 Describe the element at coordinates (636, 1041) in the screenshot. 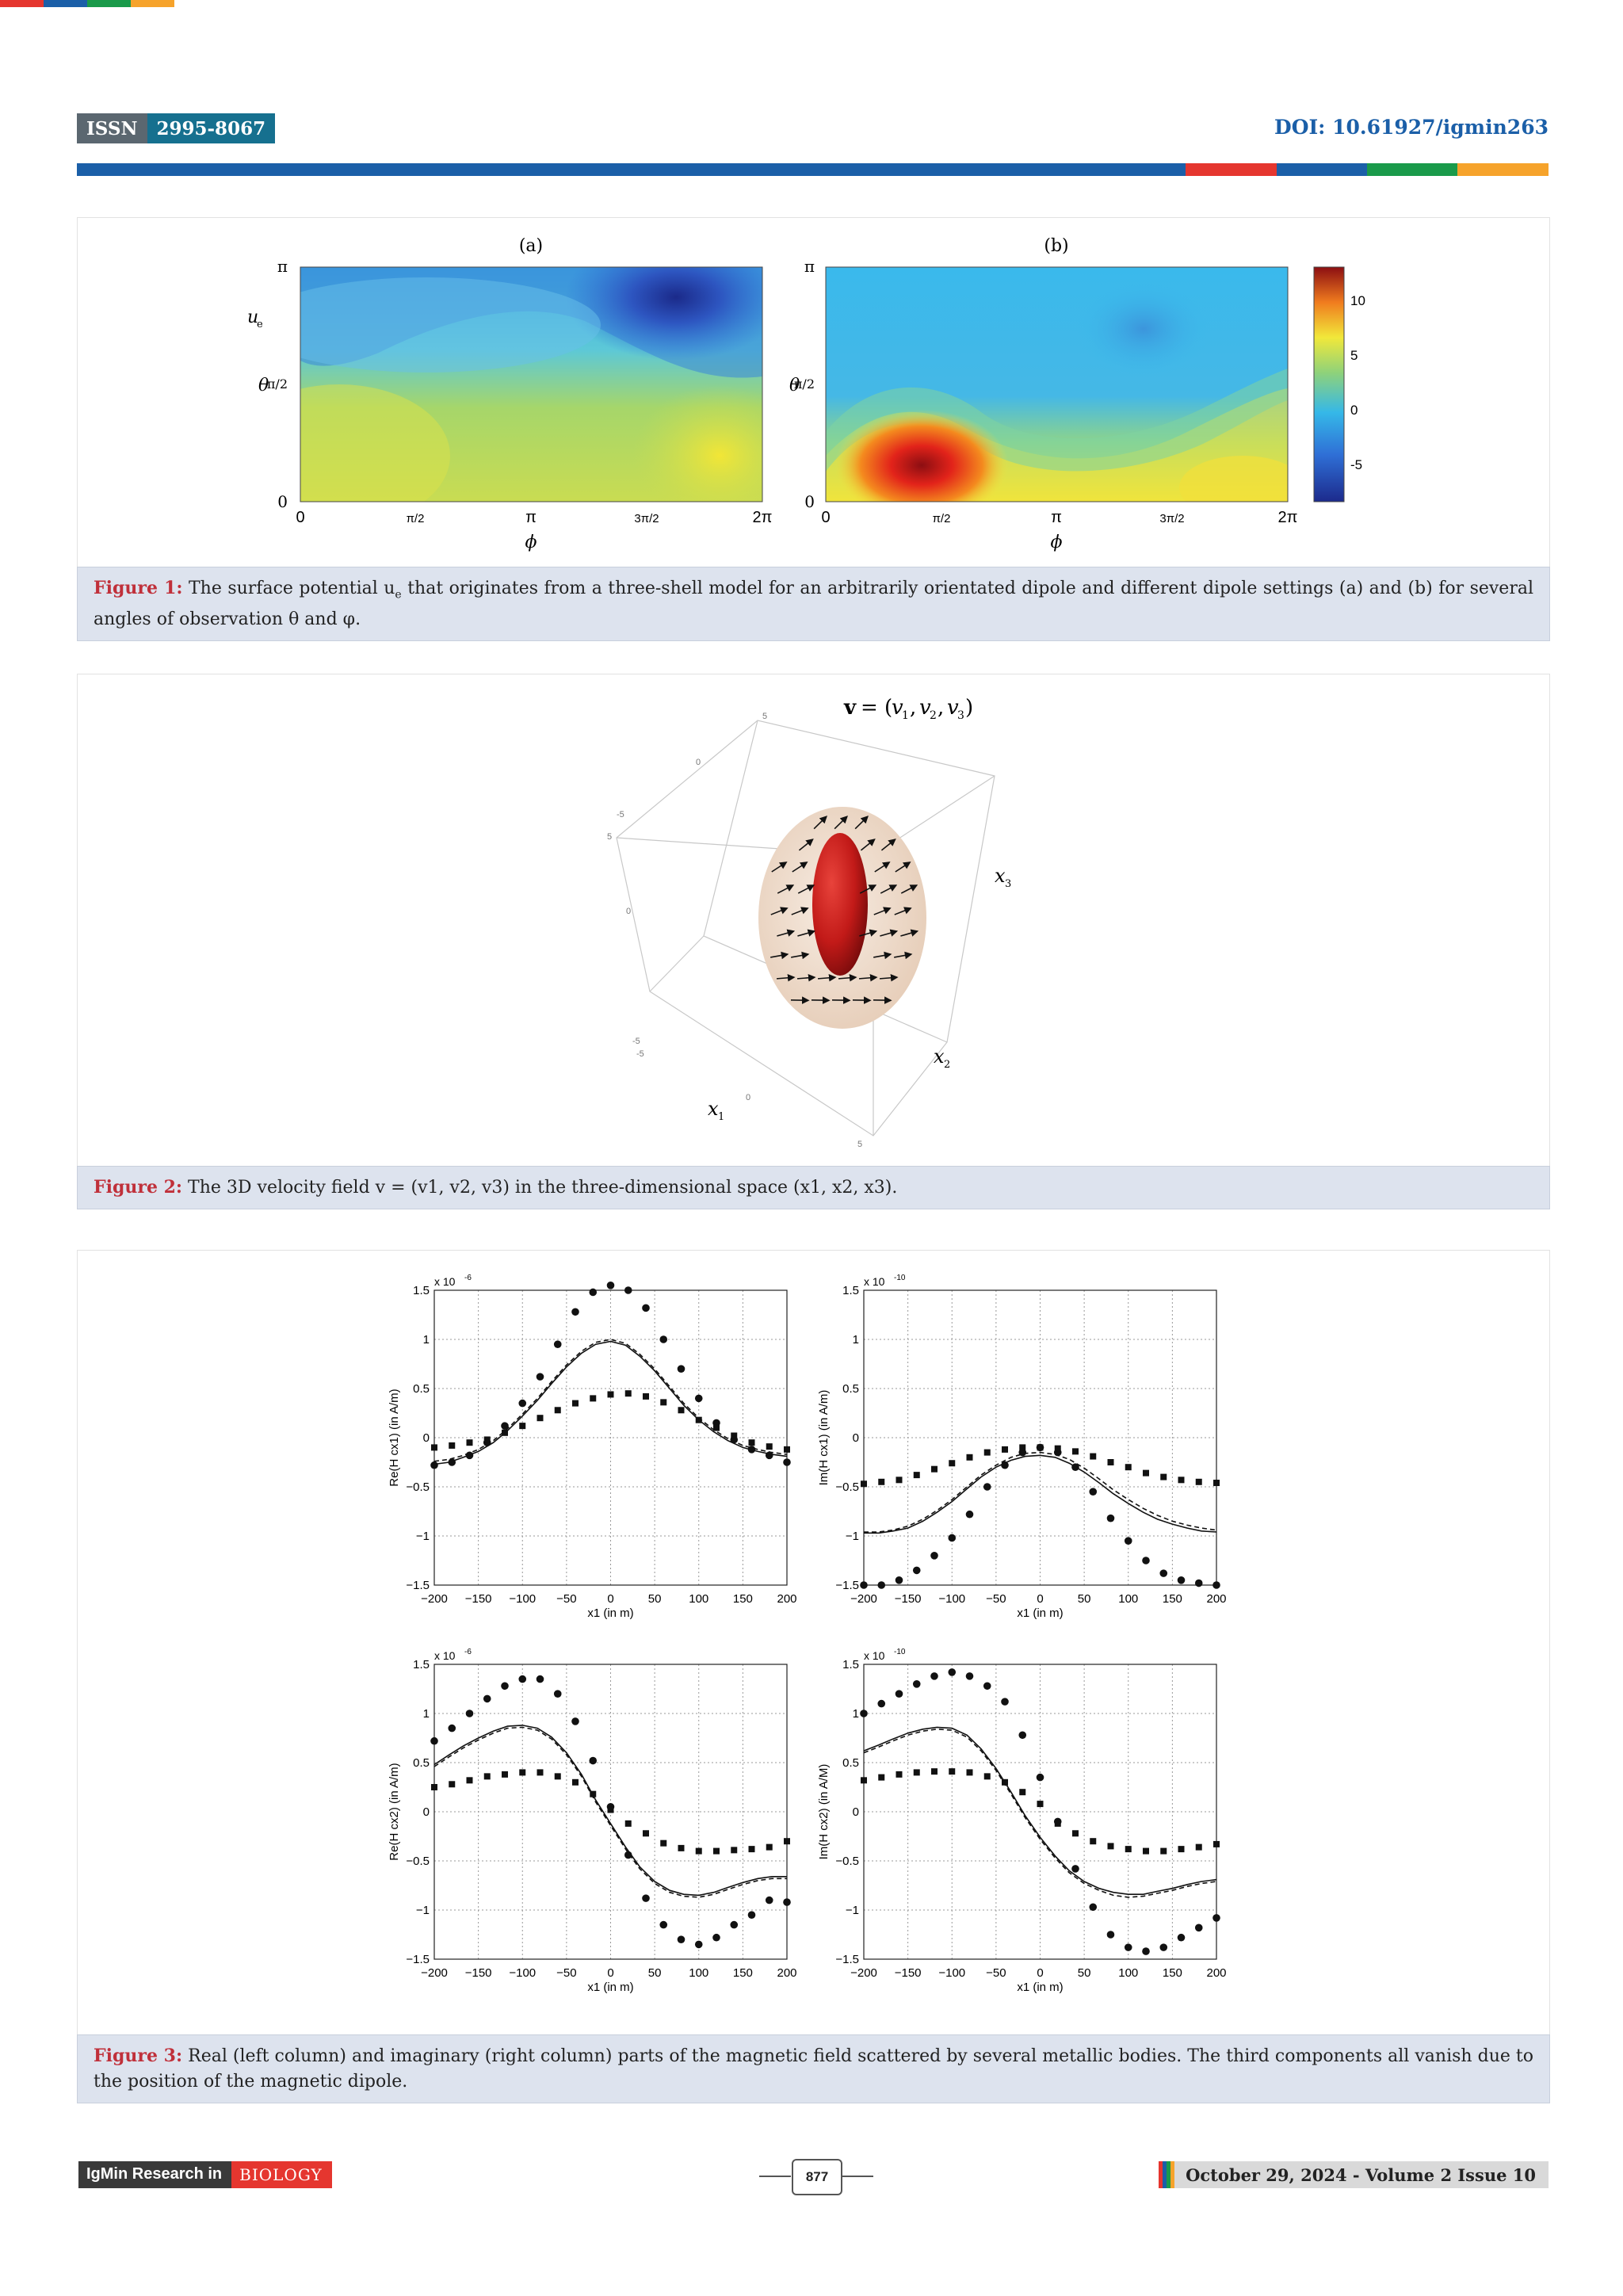

I see `svg-text: -5` at that location.